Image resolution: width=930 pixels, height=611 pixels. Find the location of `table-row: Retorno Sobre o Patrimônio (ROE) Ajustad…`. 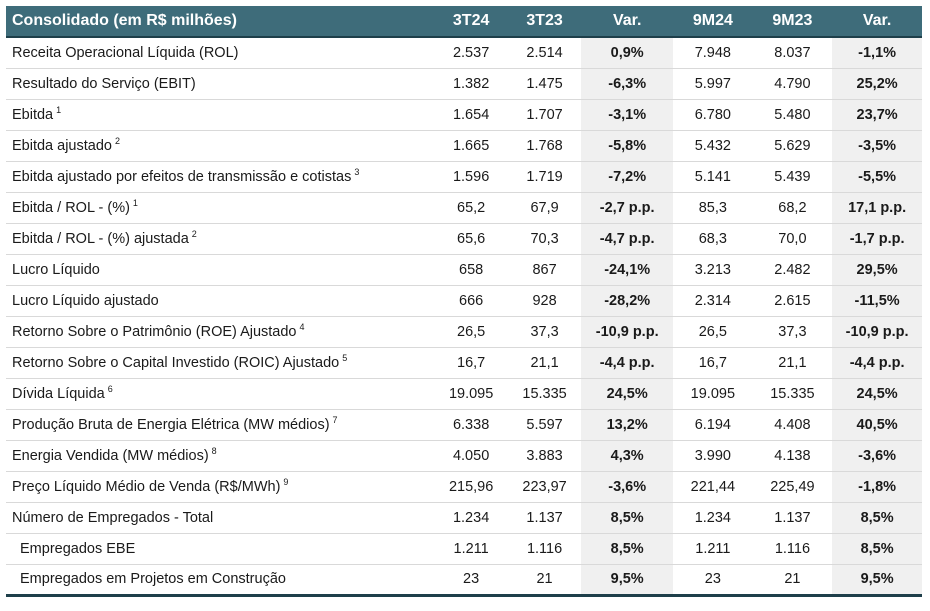

table-row: Retorno Sobre o Patrimônio (ROE) Ajustad… is located at coordinates (464, 332).